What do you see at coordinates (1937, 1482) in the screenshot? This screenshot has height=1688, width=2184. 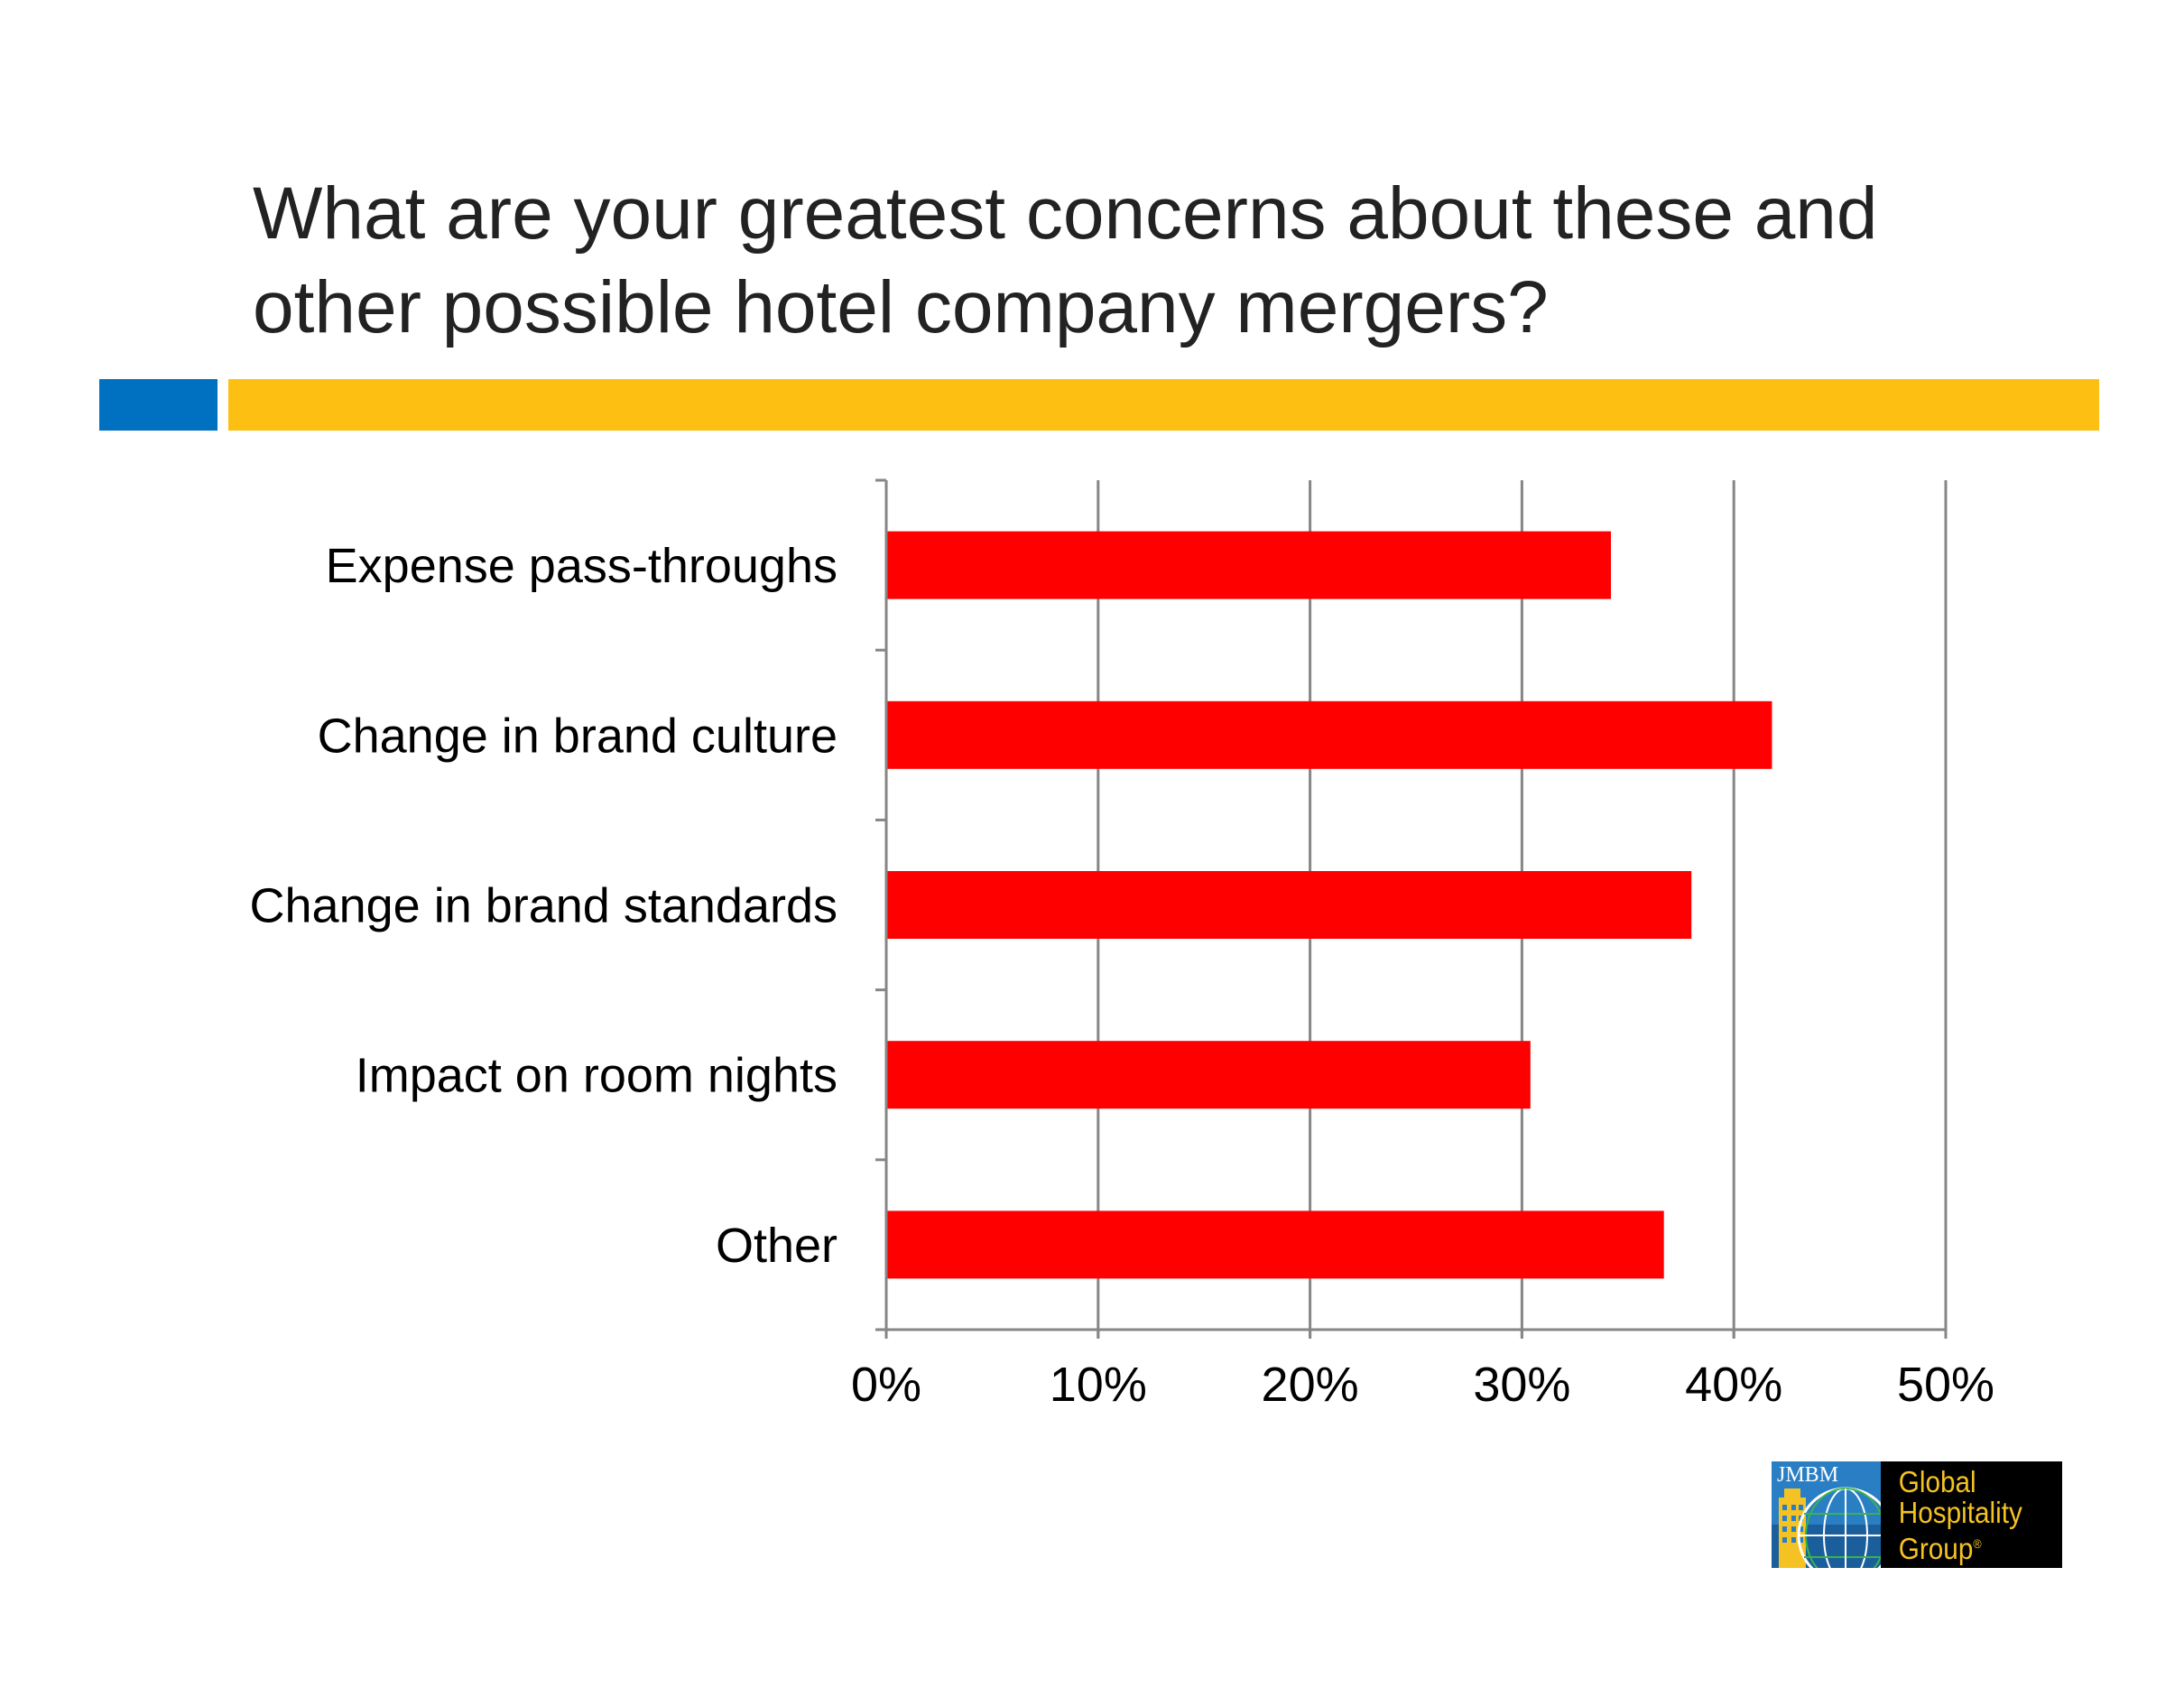 I see `logo-line-1: Global` at bounding box center [1937, 1482].